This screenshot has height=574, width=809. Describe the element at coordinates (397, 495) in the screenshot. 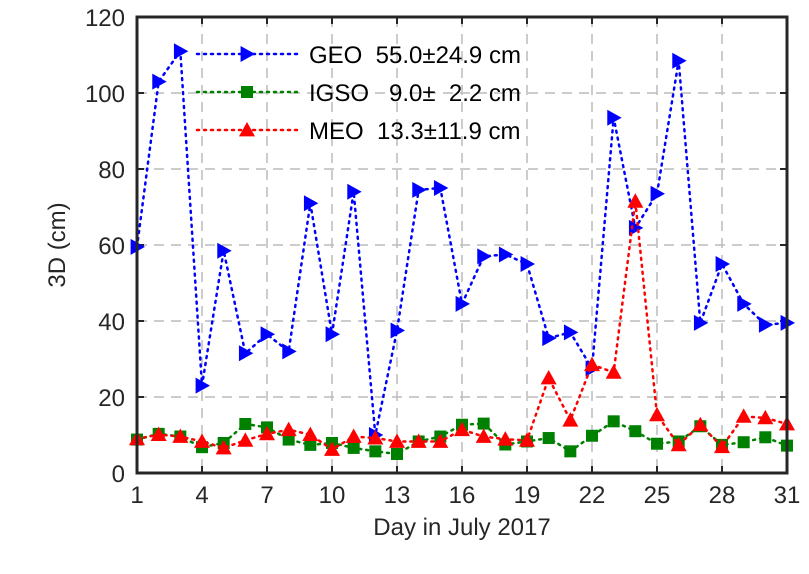

I see `x-tick-label: 13` at that location.